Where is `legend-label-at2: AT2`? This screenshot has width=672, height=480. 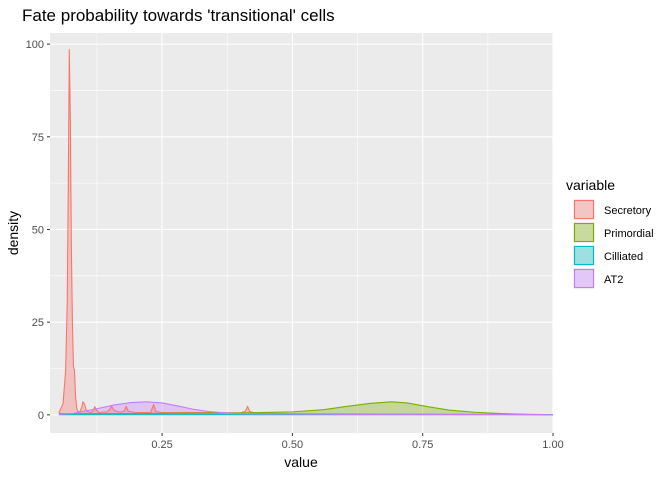
legend-label-at2: AT2 is located at coordinates (613, 280).